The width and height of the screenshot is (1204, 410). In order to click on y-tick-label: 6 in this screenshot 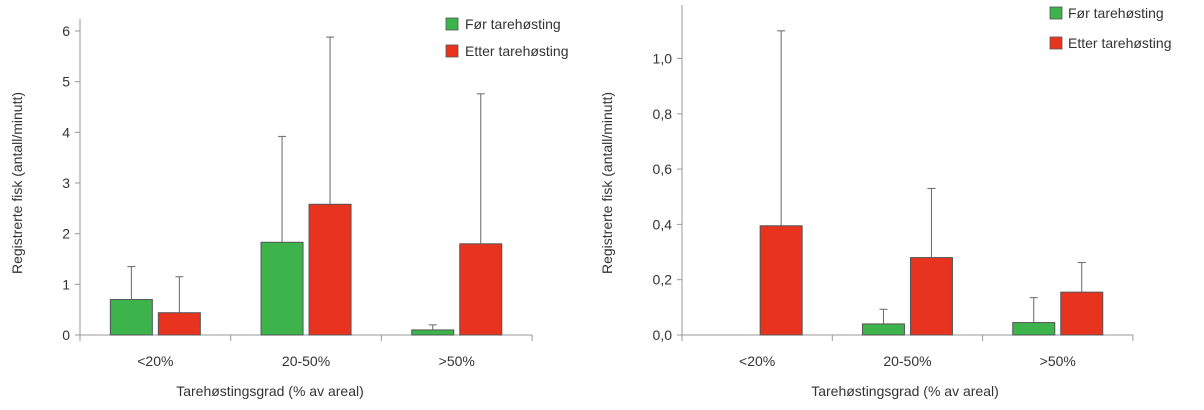, I will do `click(66, 31)`.